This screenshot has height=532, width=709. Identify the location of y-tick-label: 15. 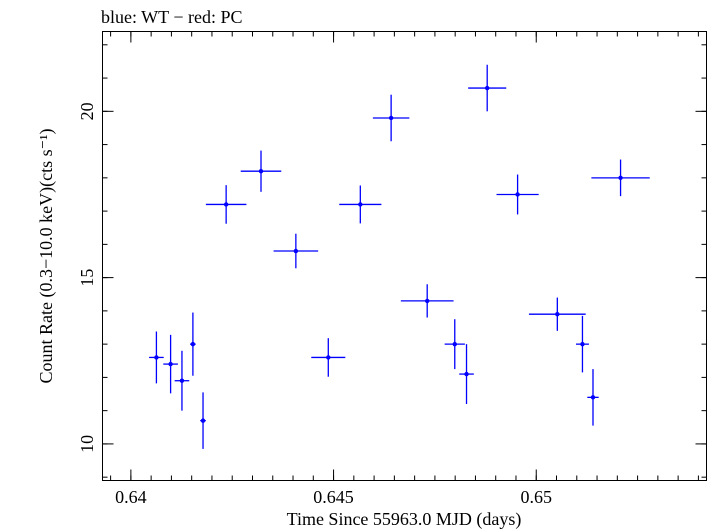
(87, 278).